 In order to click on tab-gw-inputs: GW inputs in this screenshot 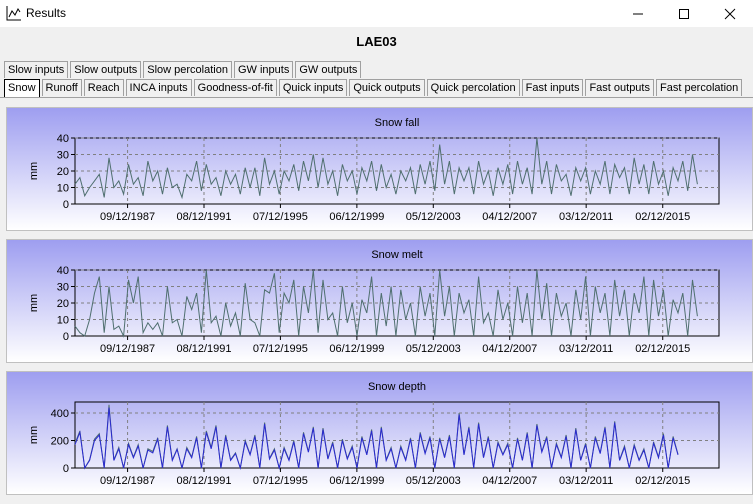, I will do `click(263, 69)`.